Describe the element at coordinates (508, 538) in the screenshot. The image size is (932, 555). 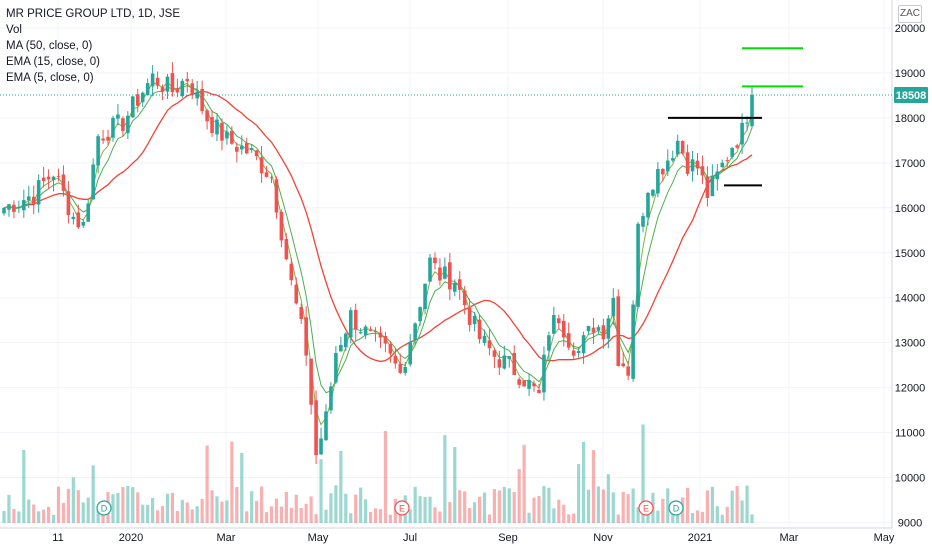
I see `x-tick-label: Sep` at that location.